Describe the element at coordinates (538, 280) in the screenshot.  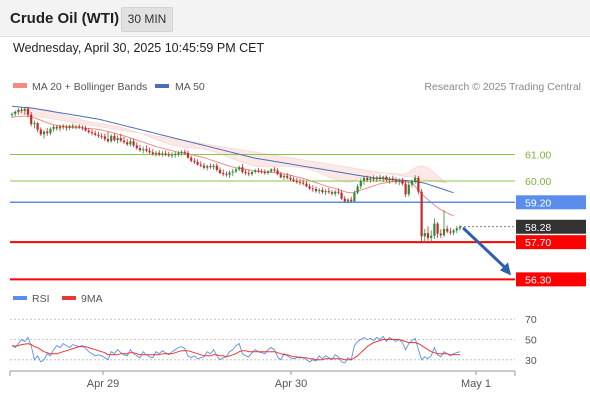
I see `support-label: 56.30` at that location.